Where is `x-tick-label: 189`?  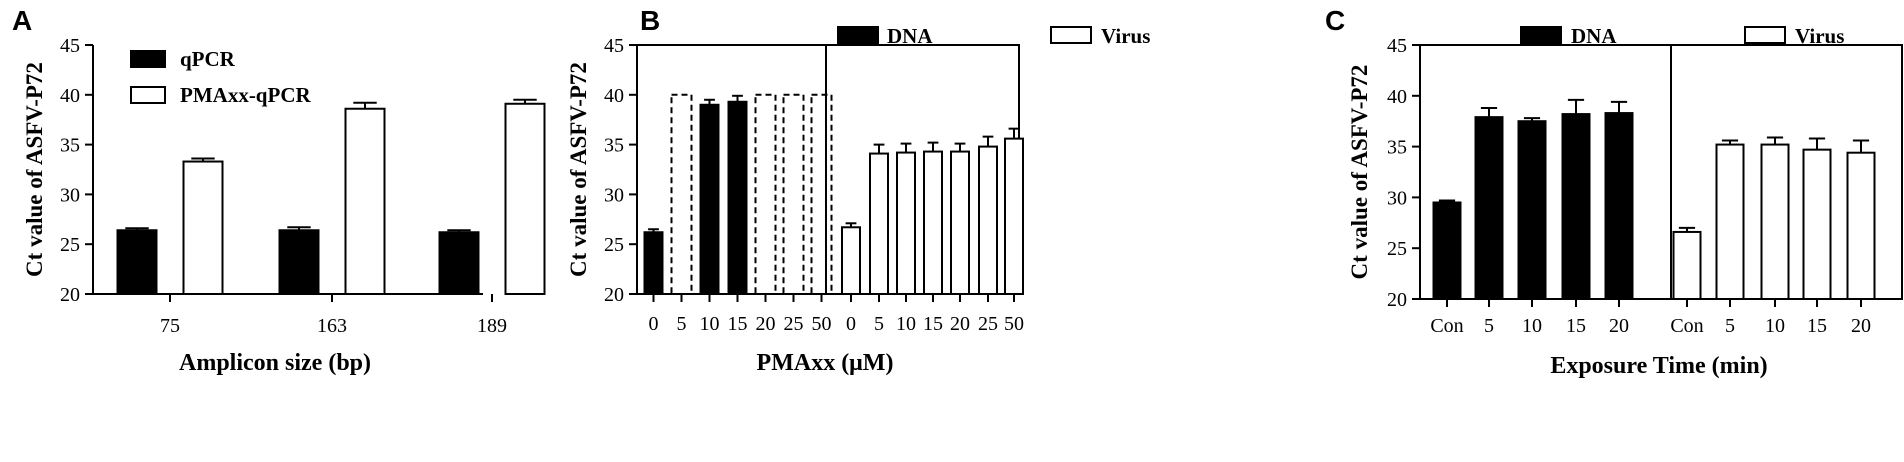 x-tick-label: 189 is located at coordinates (492, 326).